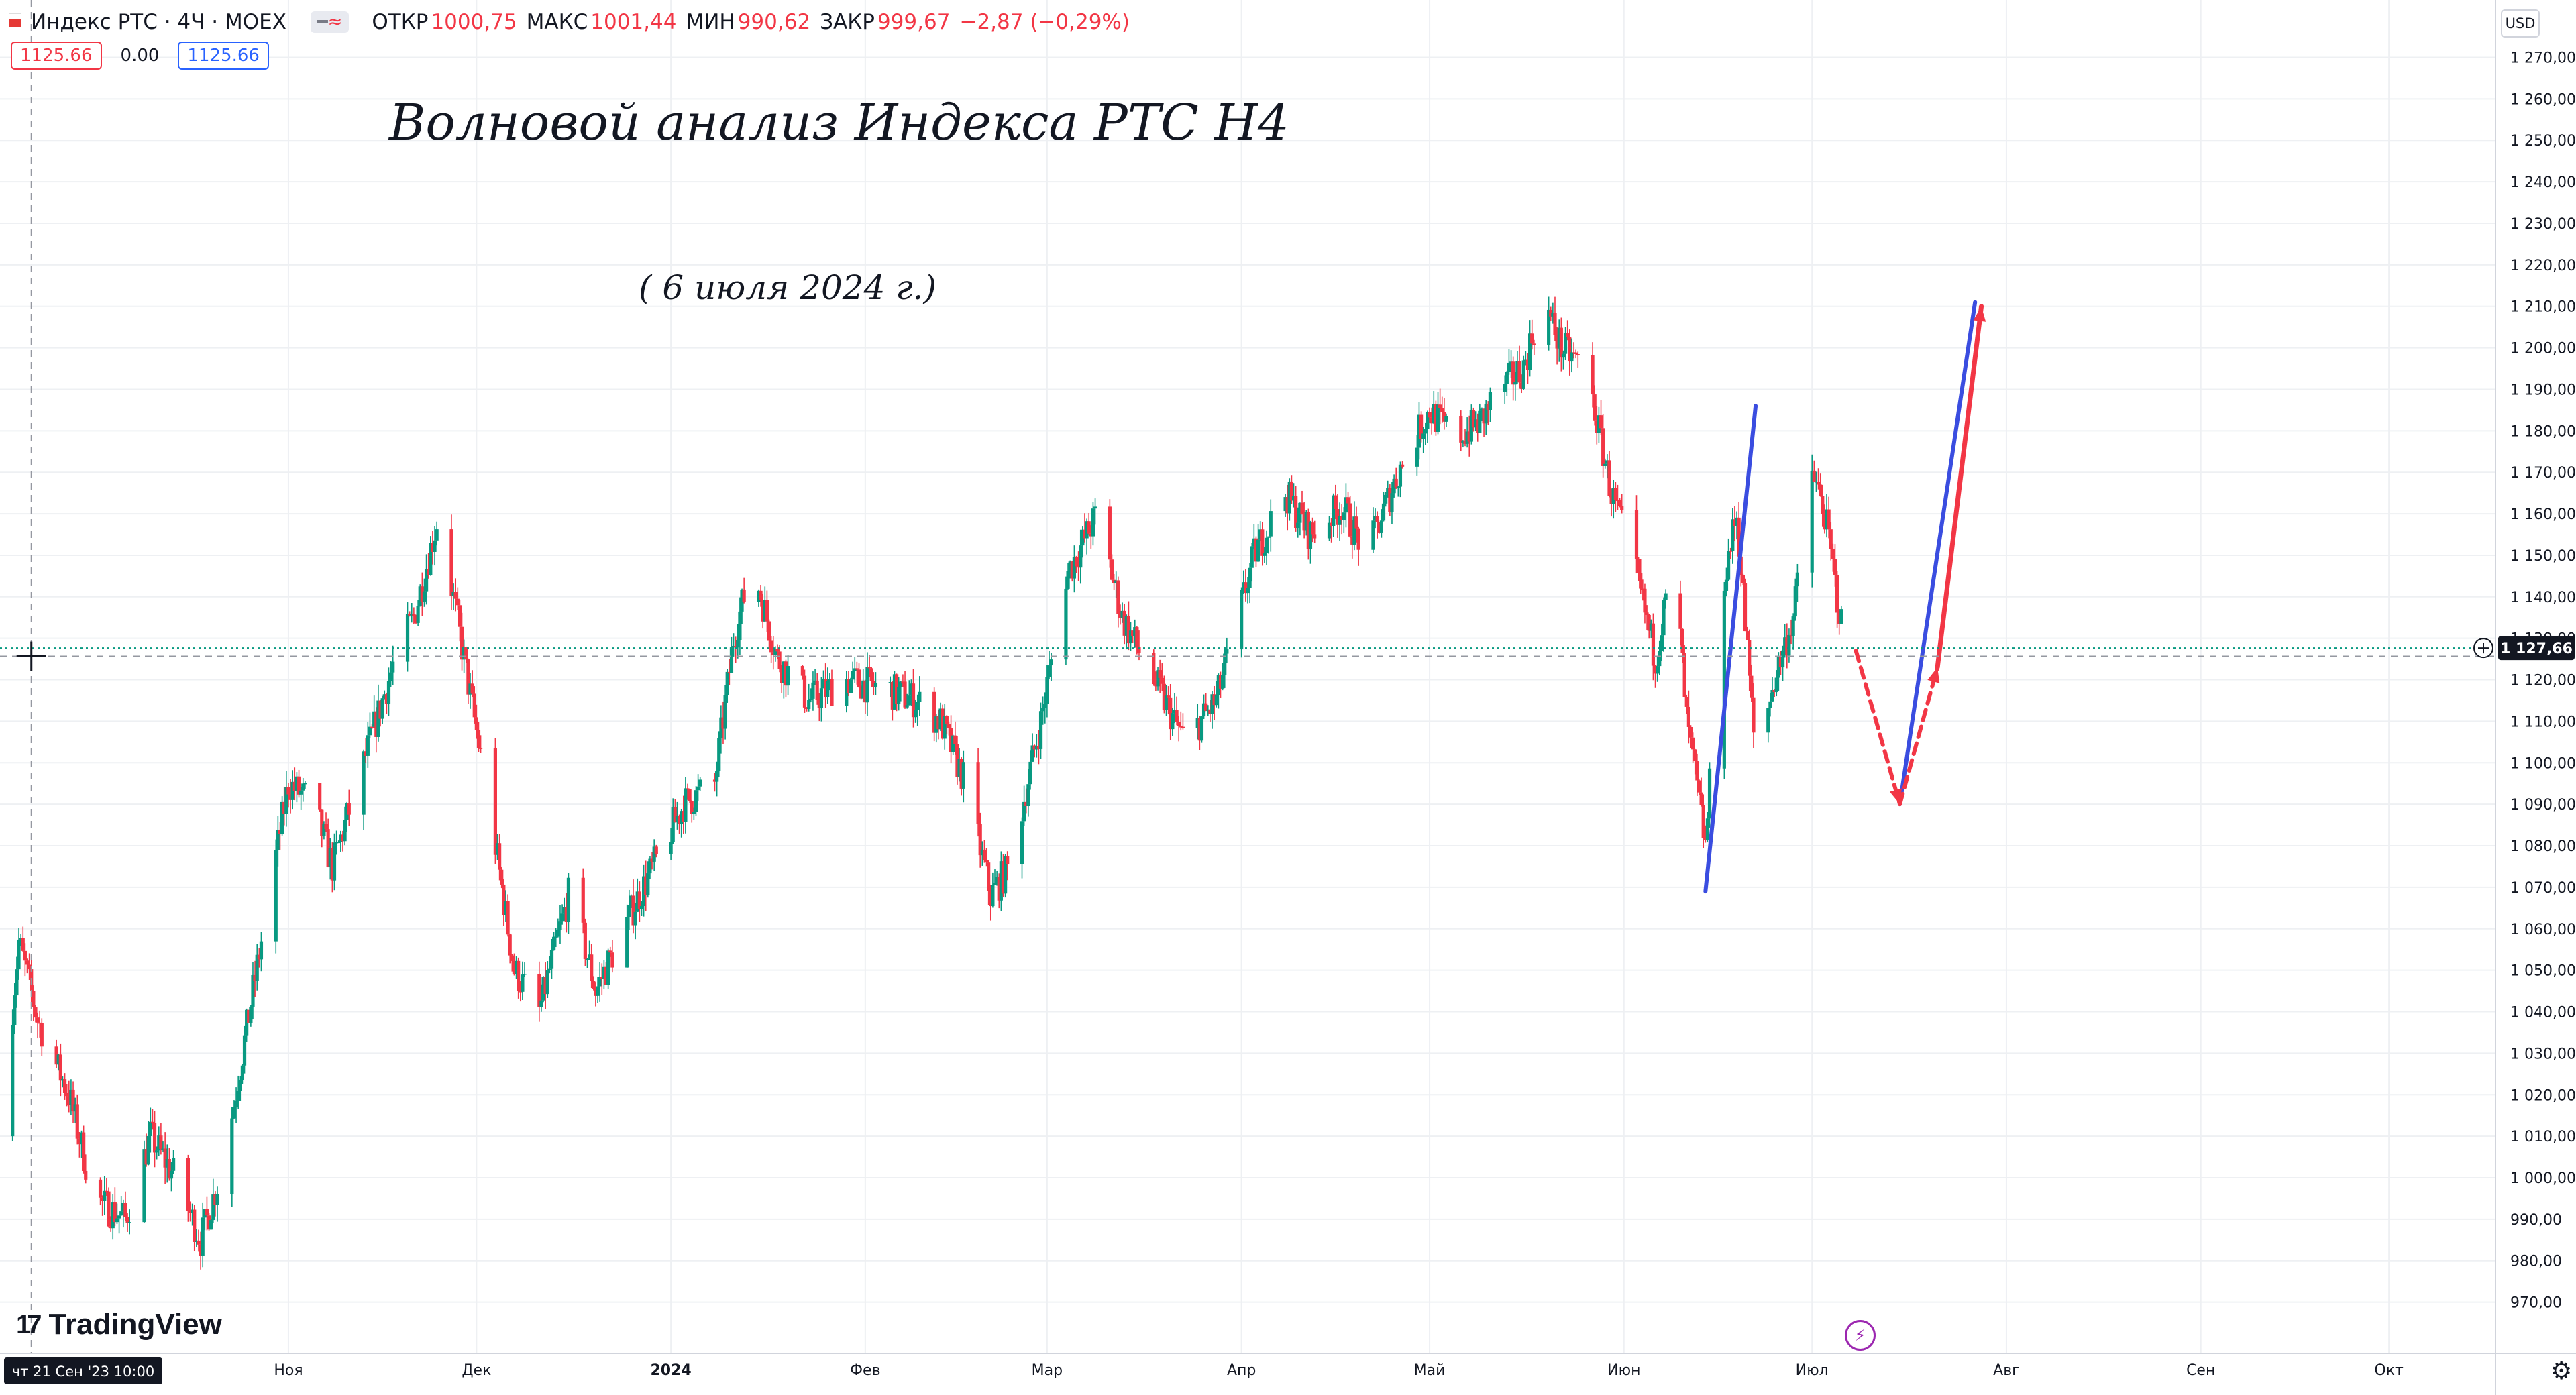 This screenshot has height=1395, width=2576. I want to click on legend-toggle-icon: ━≈, so click(330, 22).